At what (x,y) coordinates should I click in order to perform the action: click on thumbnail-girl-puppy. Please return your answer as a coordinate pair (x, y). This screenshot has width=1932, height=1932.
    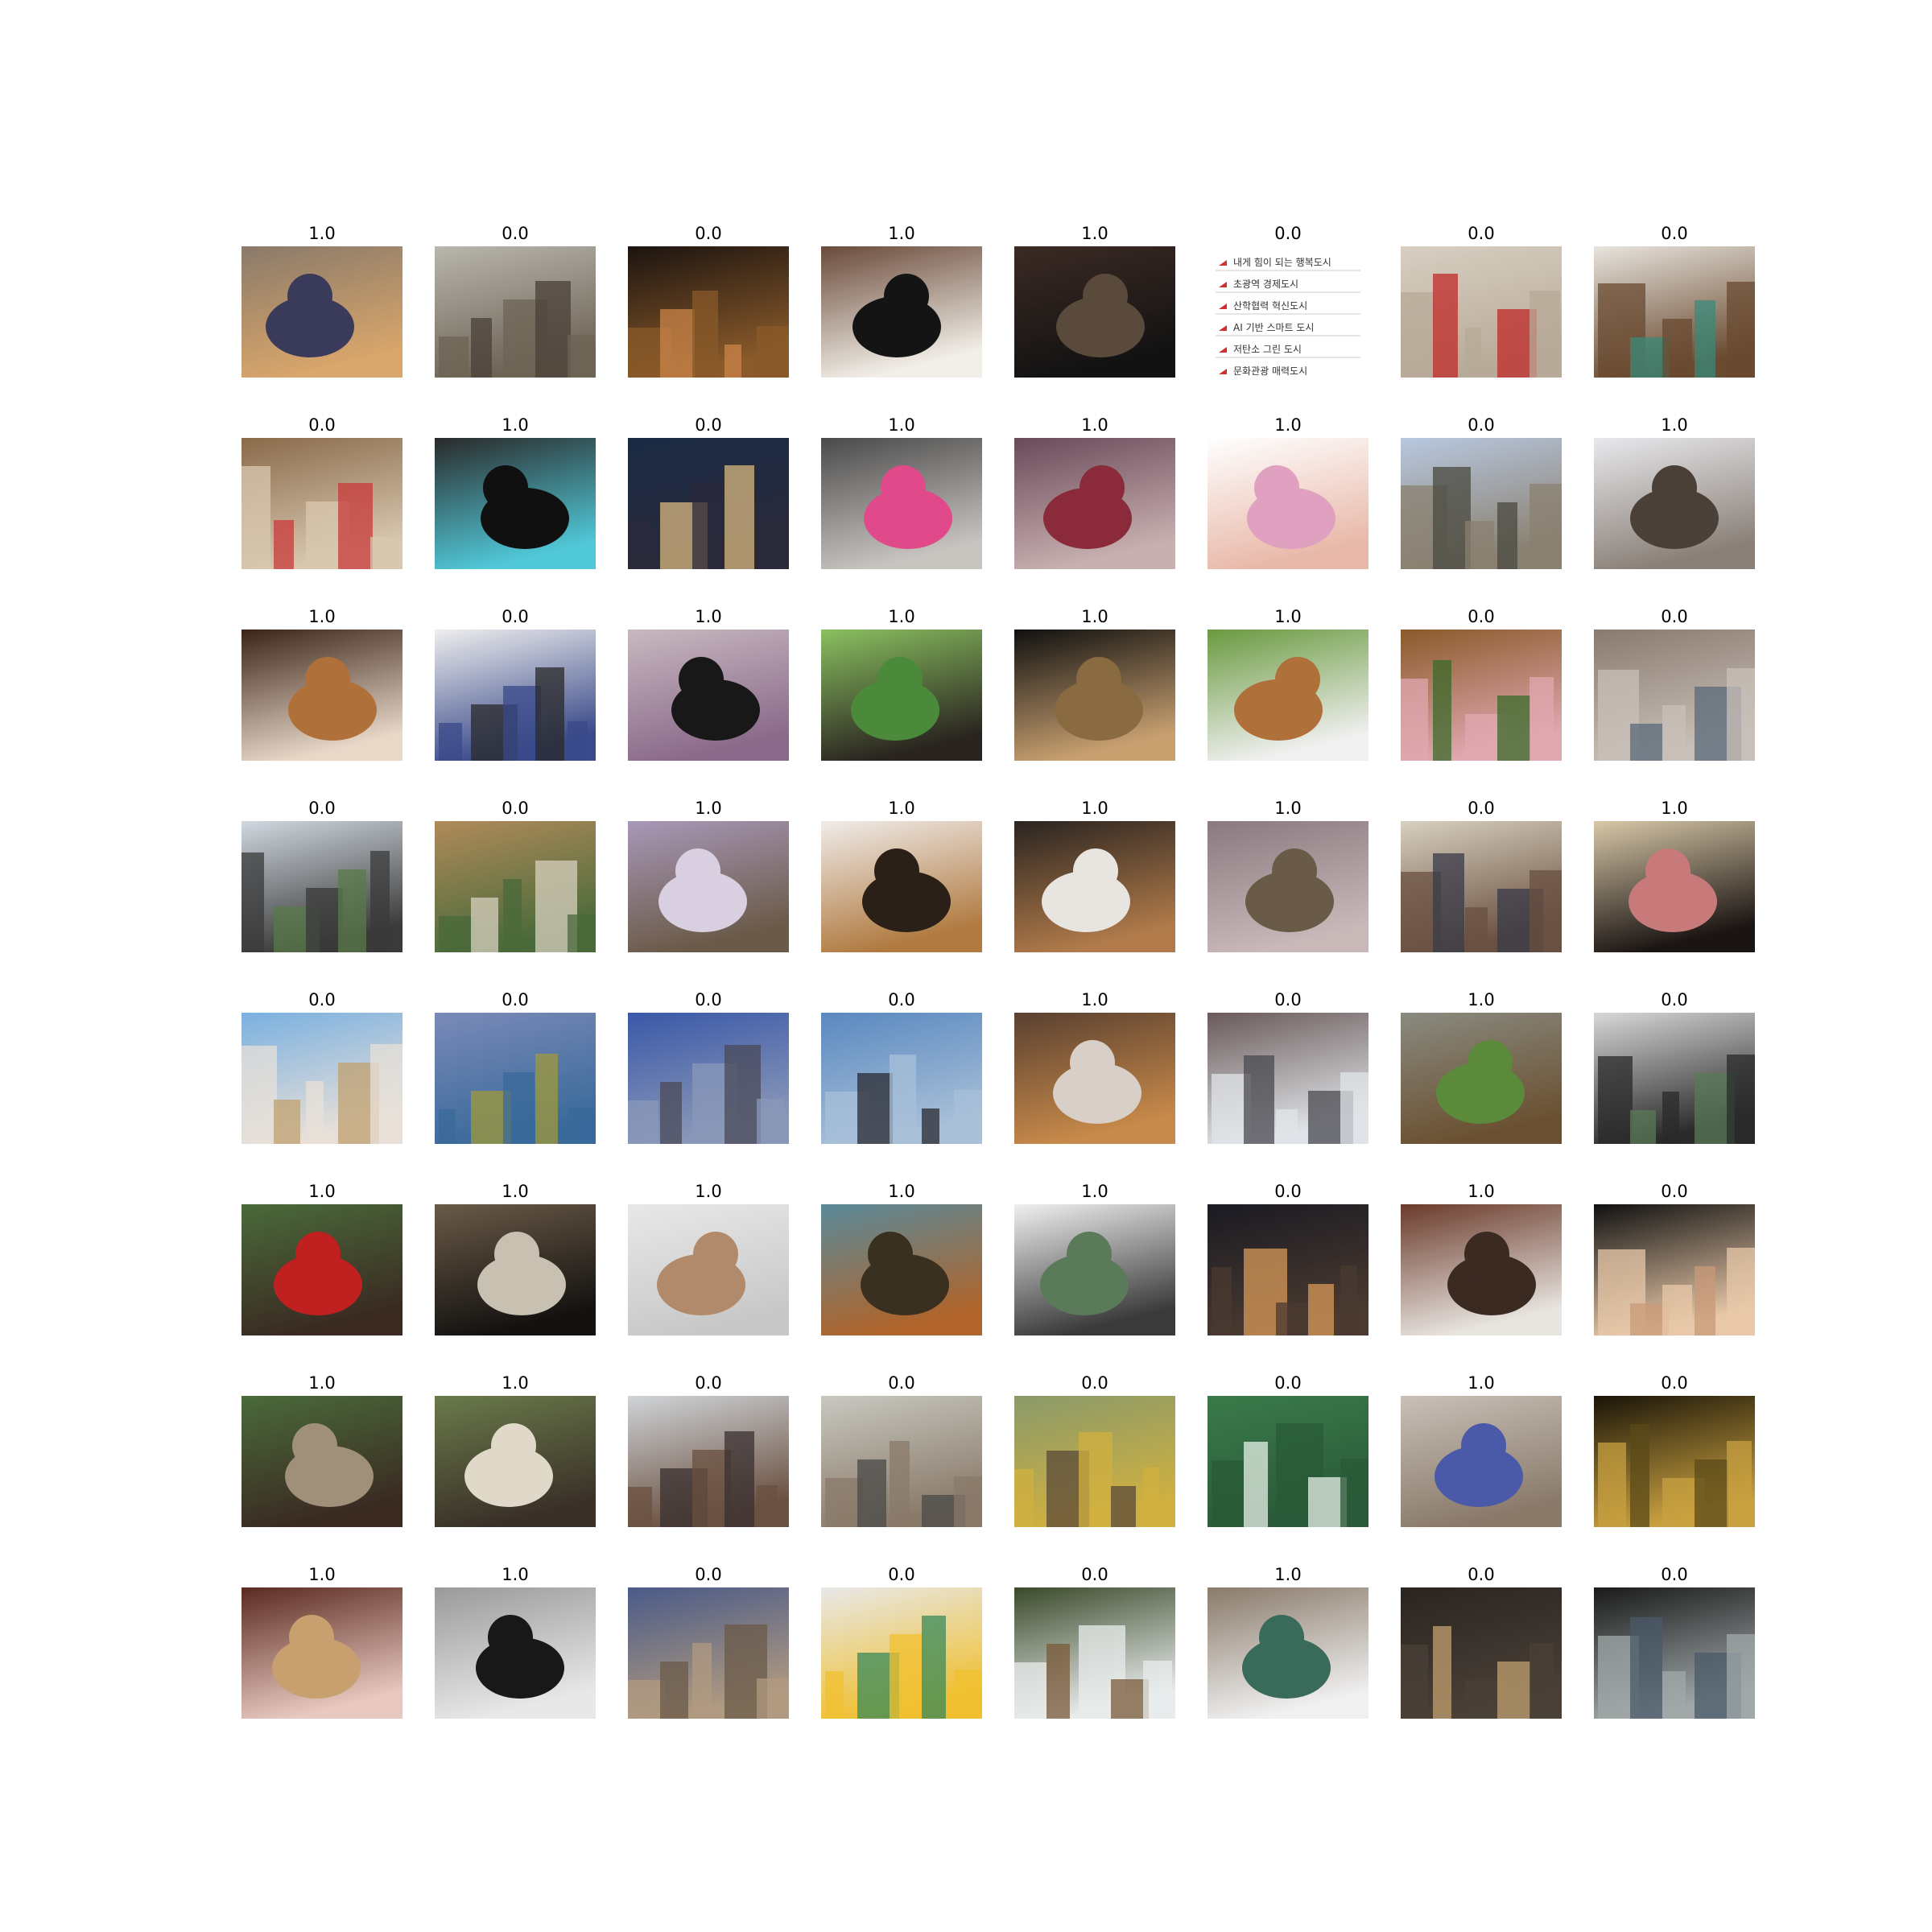
    Looking at the image, I should click on (1288, 504).